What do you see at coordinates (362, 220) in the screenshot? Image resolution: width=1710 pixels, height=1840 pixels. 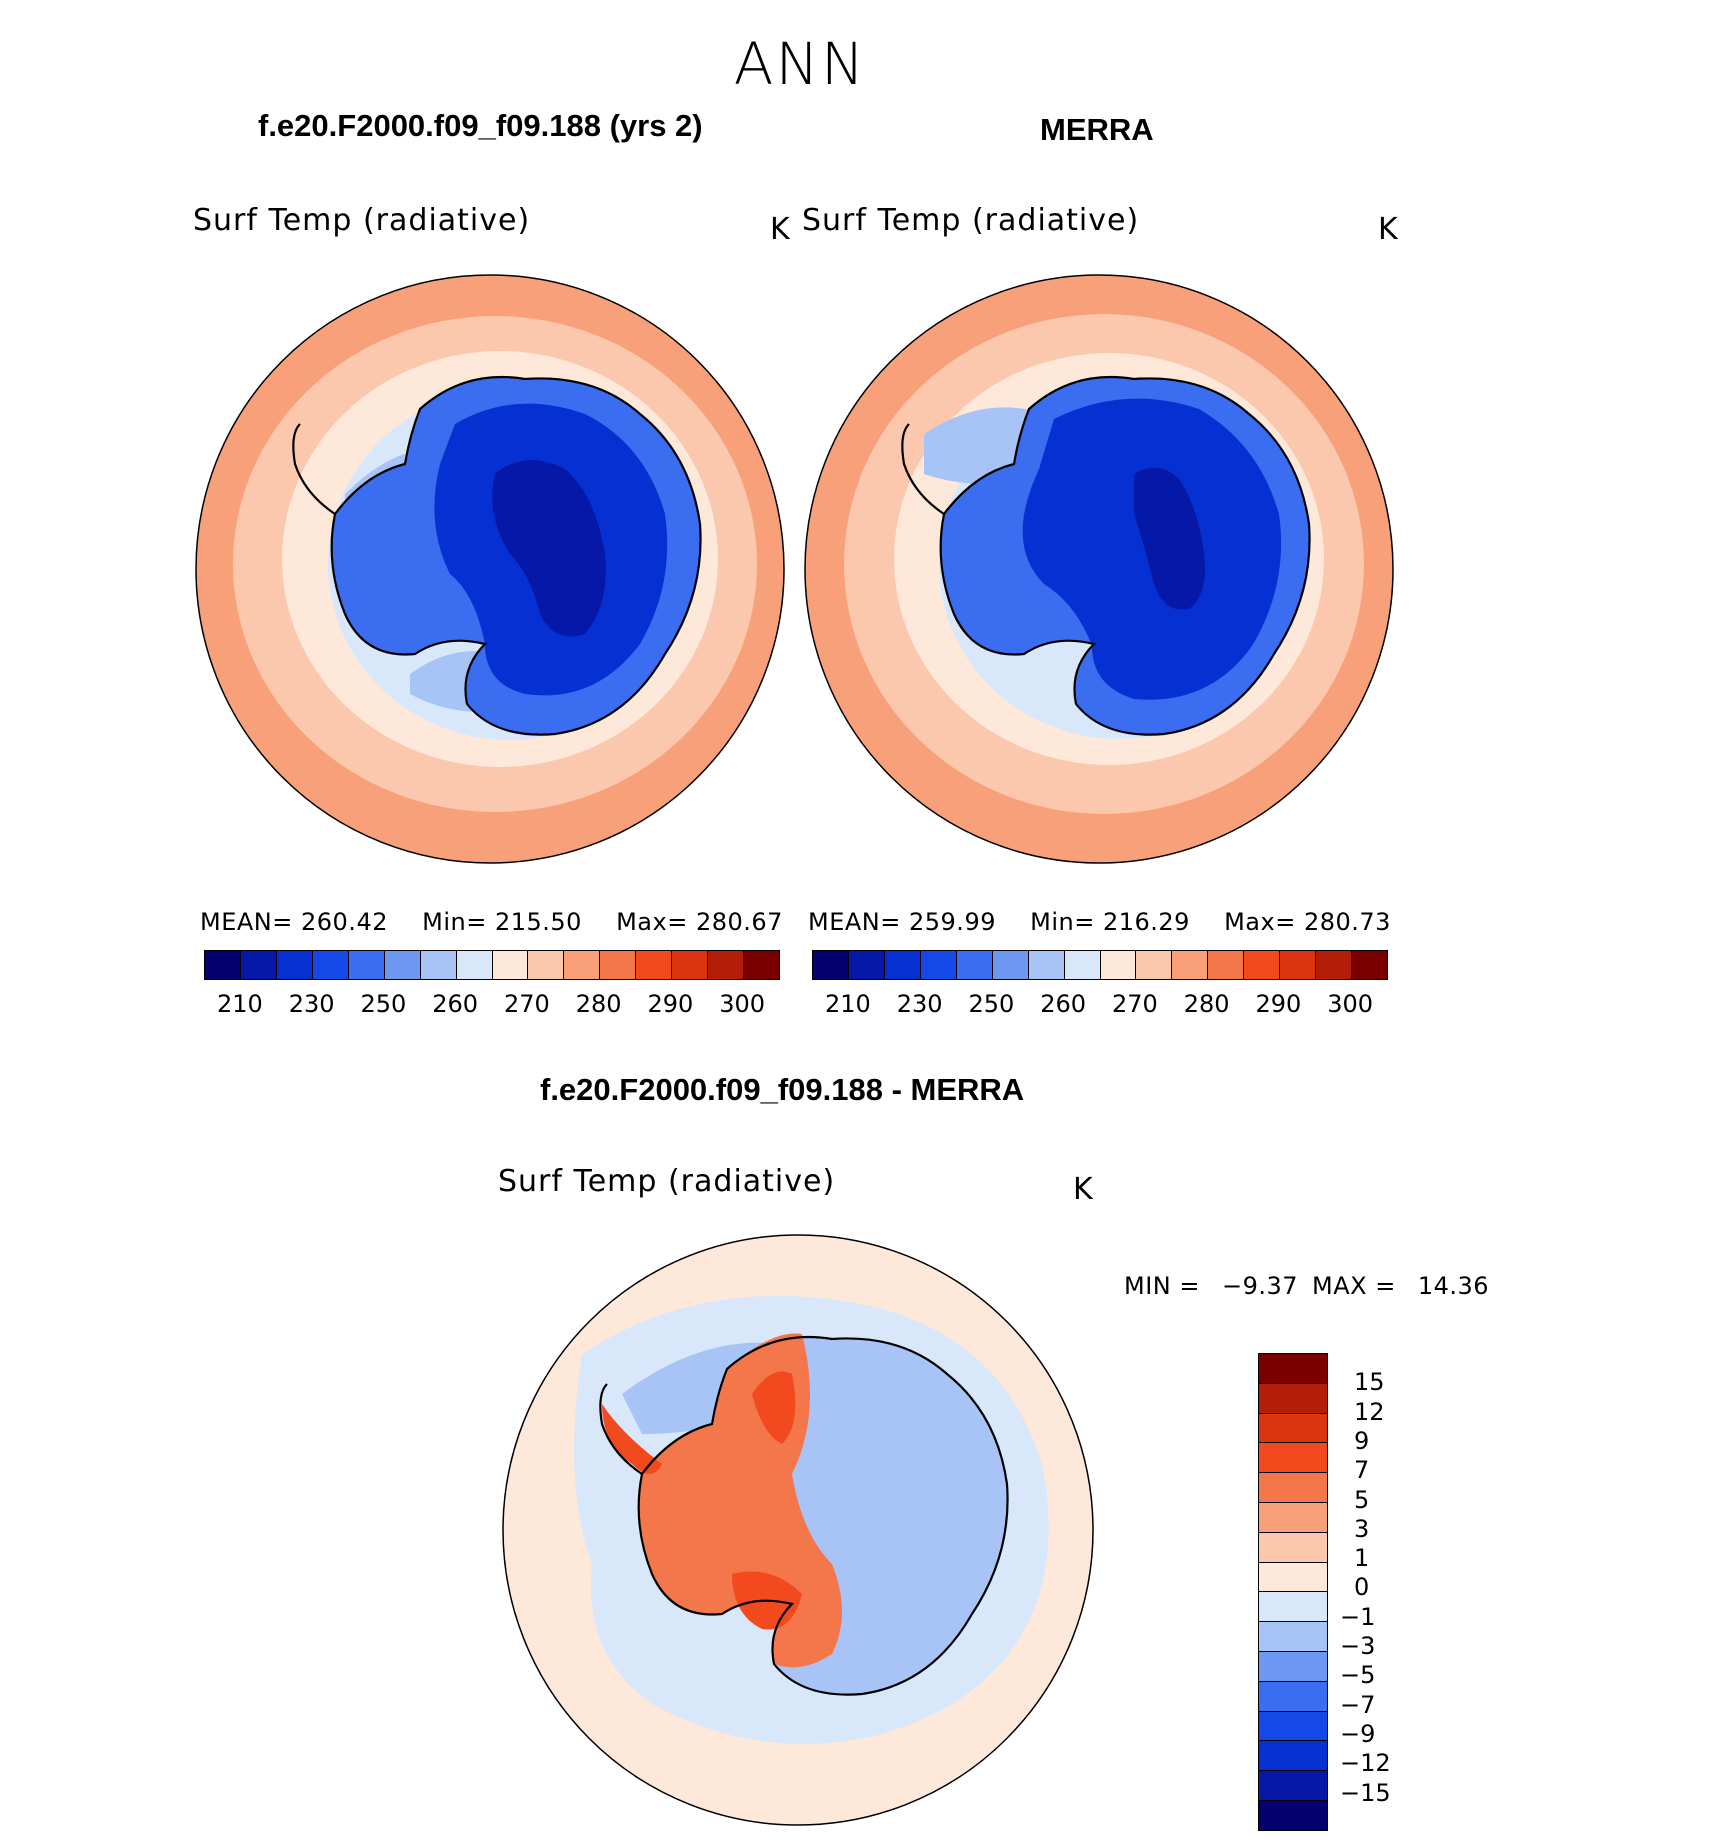 I see `panel1-variable-label: Surf Temp (radiative)` at bounding box center [362, 220].